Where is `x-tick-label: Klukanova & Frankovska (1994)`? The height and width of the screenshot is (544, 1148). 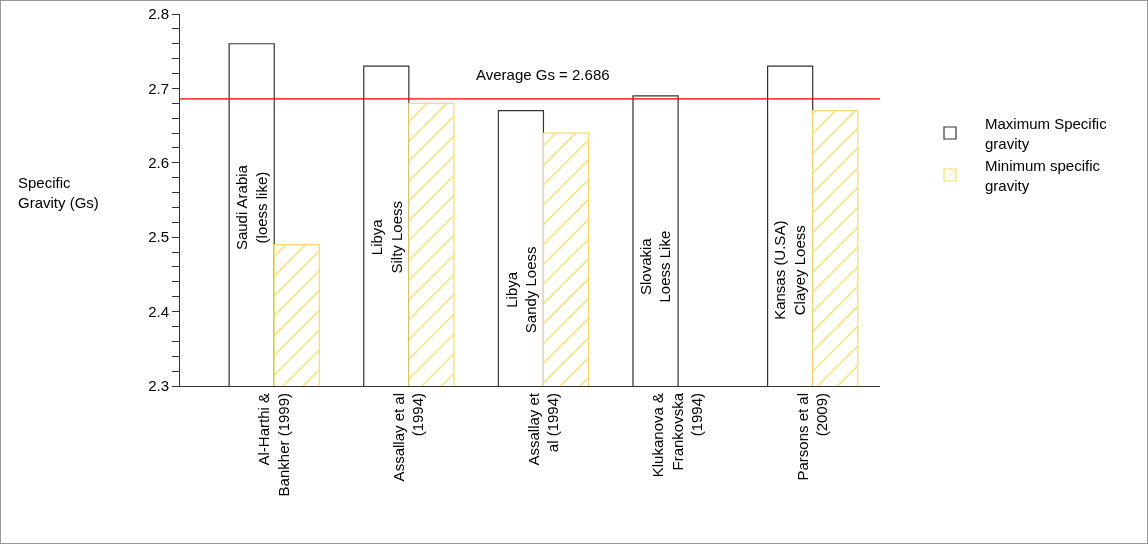 x-tick-label: Klukanova & Frankovska (1994) is located at coordinates (677, 435).